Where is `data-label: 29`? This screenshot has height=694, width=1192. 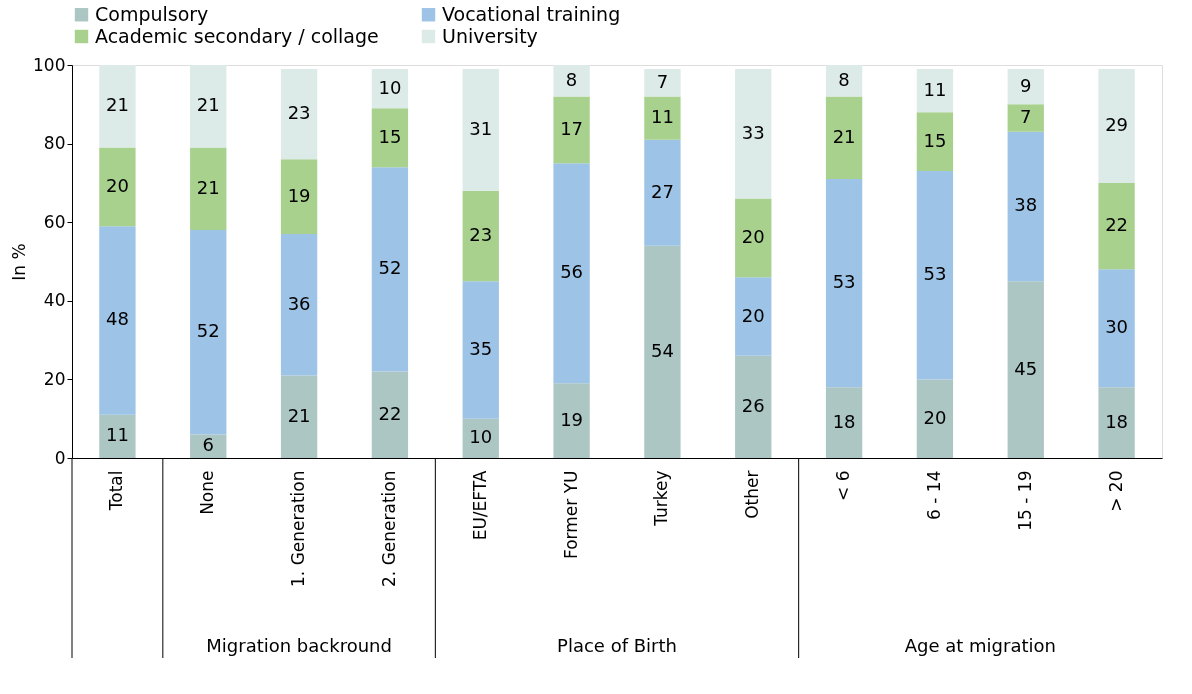 data-label: 29 is located at coordinates (1117, 124).